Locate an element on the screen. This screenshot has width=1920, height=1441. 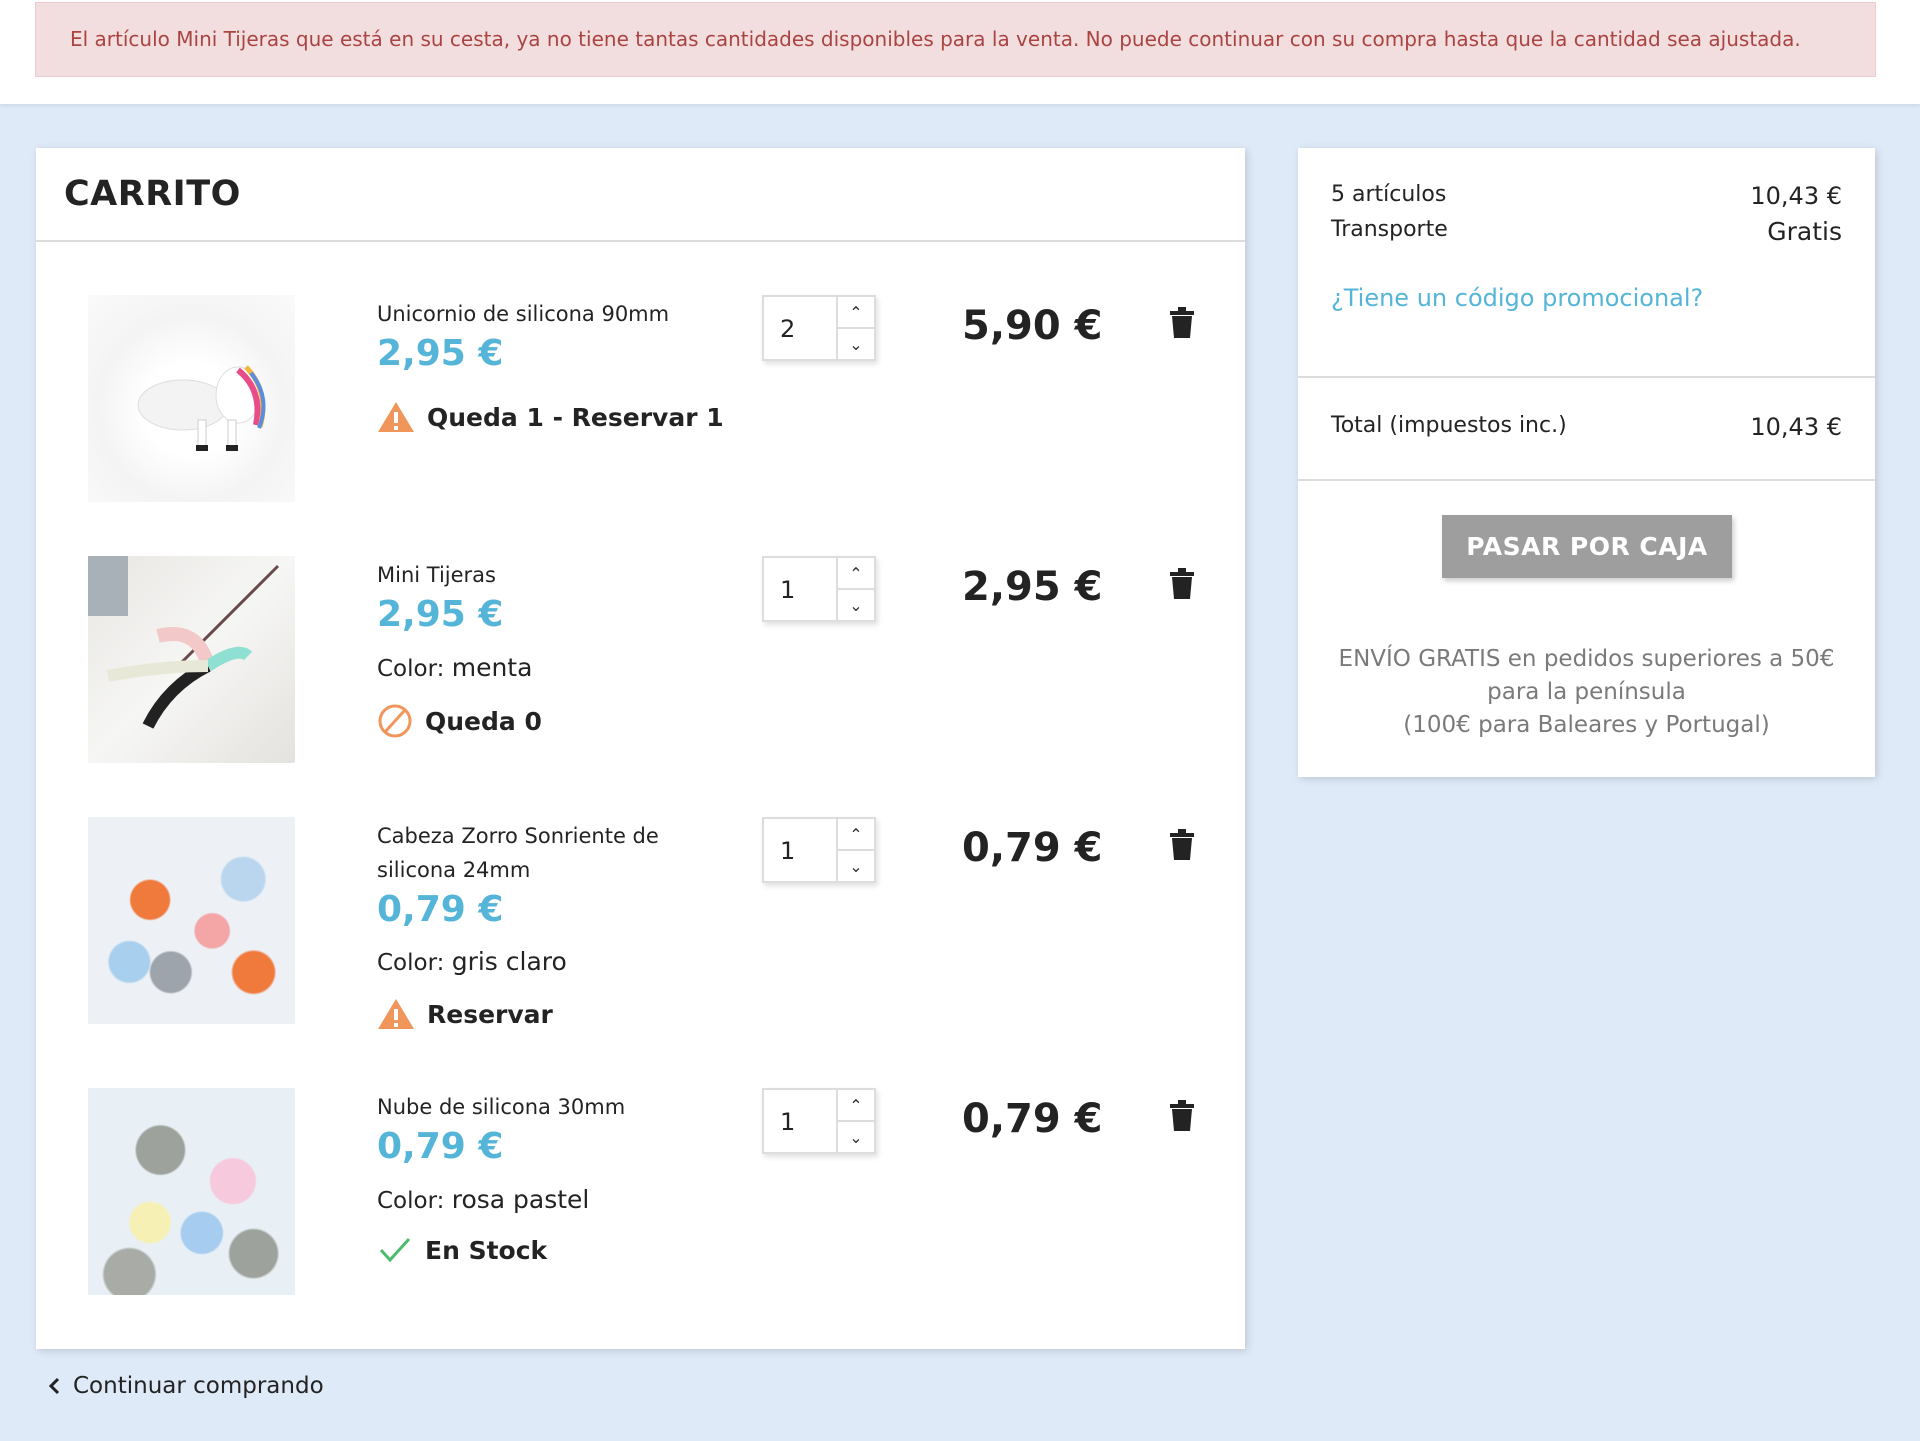
quantity-stepper: 2 ⌃ ⌄ is located at coordinates (819, 328).